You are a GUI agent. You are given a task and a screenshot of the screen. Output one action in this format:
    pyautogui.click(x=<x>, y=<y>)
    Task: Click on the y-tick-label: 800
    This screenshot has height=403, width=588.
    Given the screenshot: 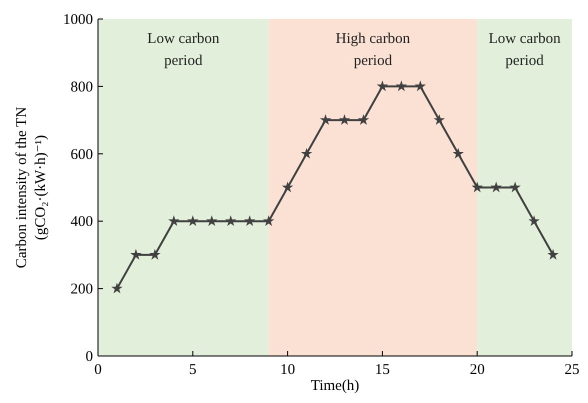 What is the action you would take?
    pyautogui.click(x=81, y=87)
    